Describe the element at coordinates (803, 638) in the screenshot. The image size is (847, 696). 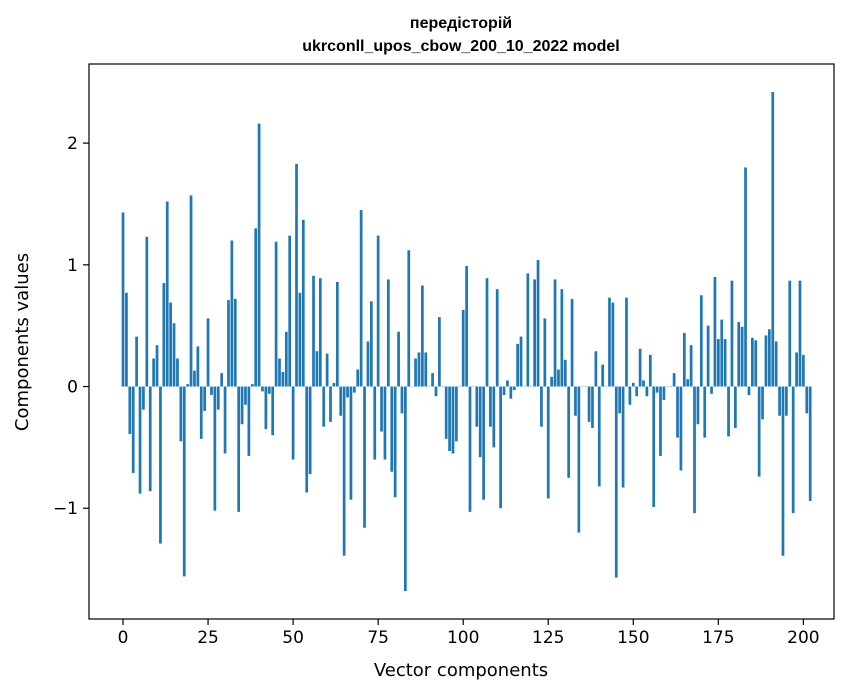
I see `x-tick-label: 200` at that location.